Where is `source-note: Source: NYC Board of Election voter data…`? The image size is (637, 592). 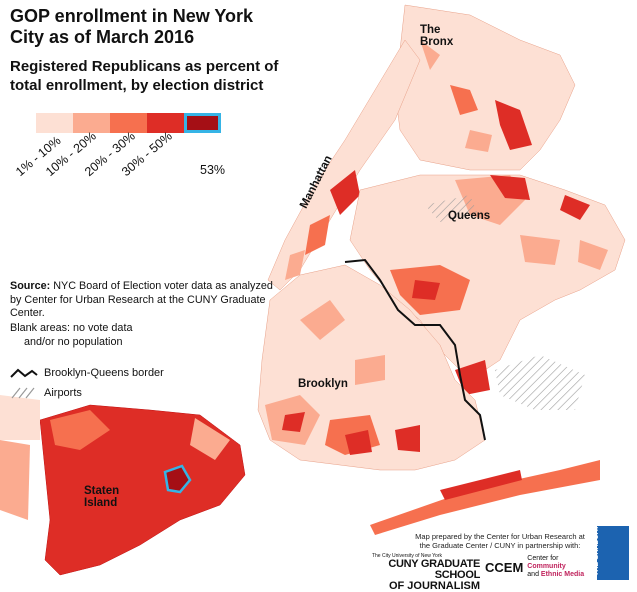
source-note: Source: NYC Board of Election voter data… is located at coordinates (145, 300).